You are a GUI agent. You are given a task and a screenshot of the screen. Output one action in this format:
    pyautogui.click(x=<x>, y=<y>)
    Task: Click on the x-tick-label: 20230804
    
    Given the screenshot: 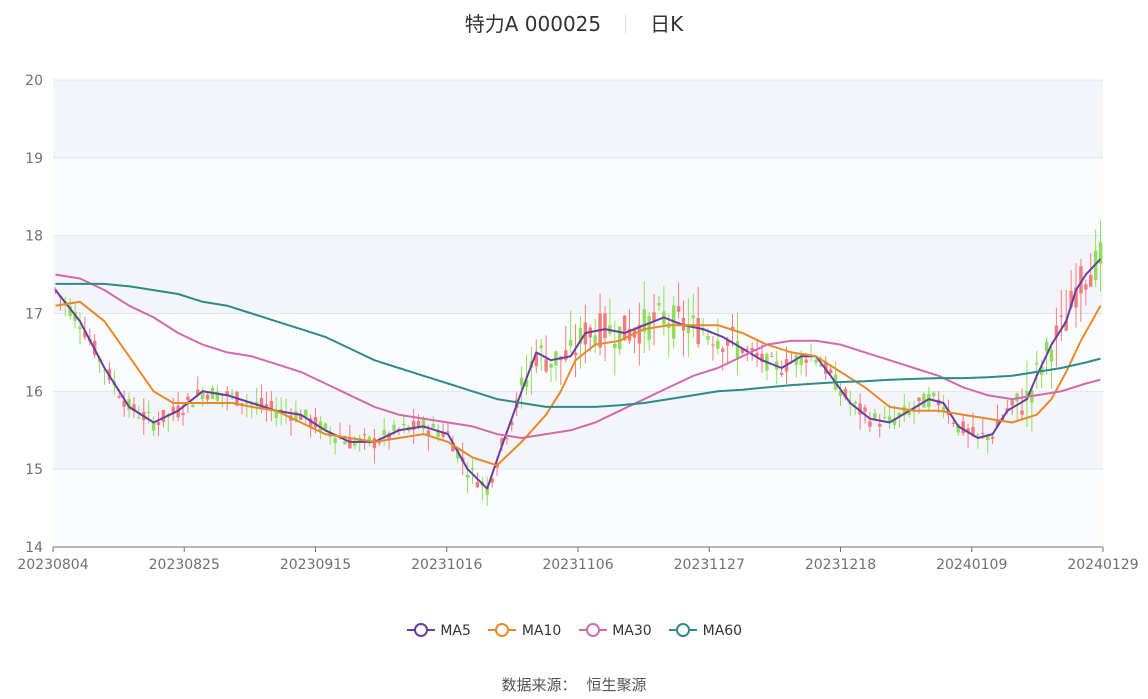 What is the action you would take?
    pyautogui.click(x=52, y=565)
    